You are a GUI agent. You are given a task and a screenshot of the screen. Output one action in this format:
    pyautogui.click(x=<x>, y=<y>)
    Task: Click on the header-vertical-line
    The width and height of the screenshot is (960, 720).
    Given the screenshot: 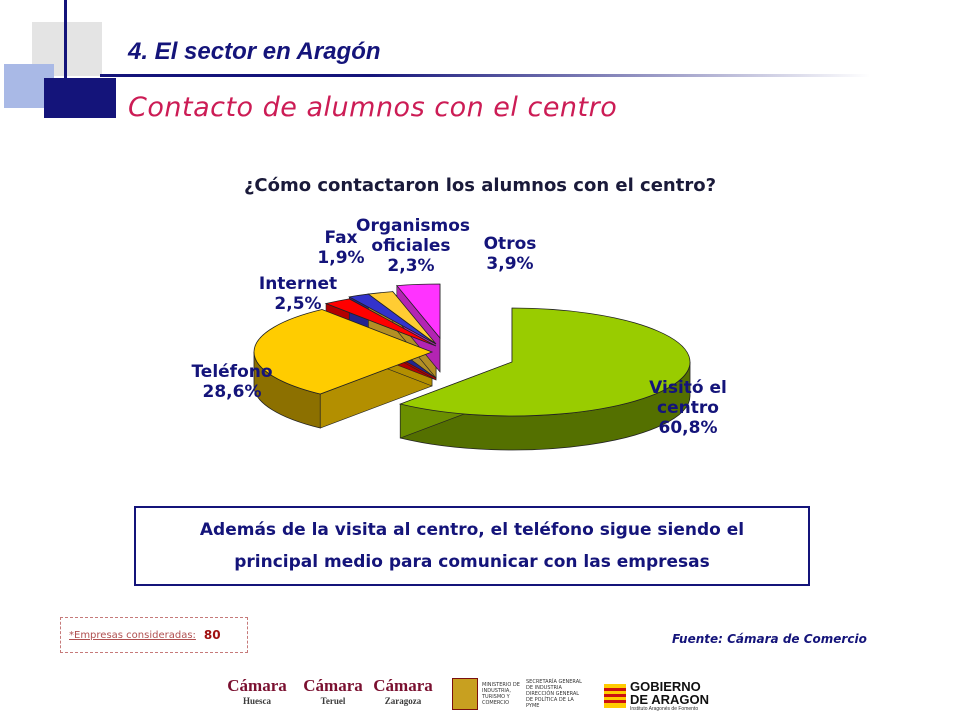 What is the action you would take?
    pyautogui.click(x=65, y=59)
    